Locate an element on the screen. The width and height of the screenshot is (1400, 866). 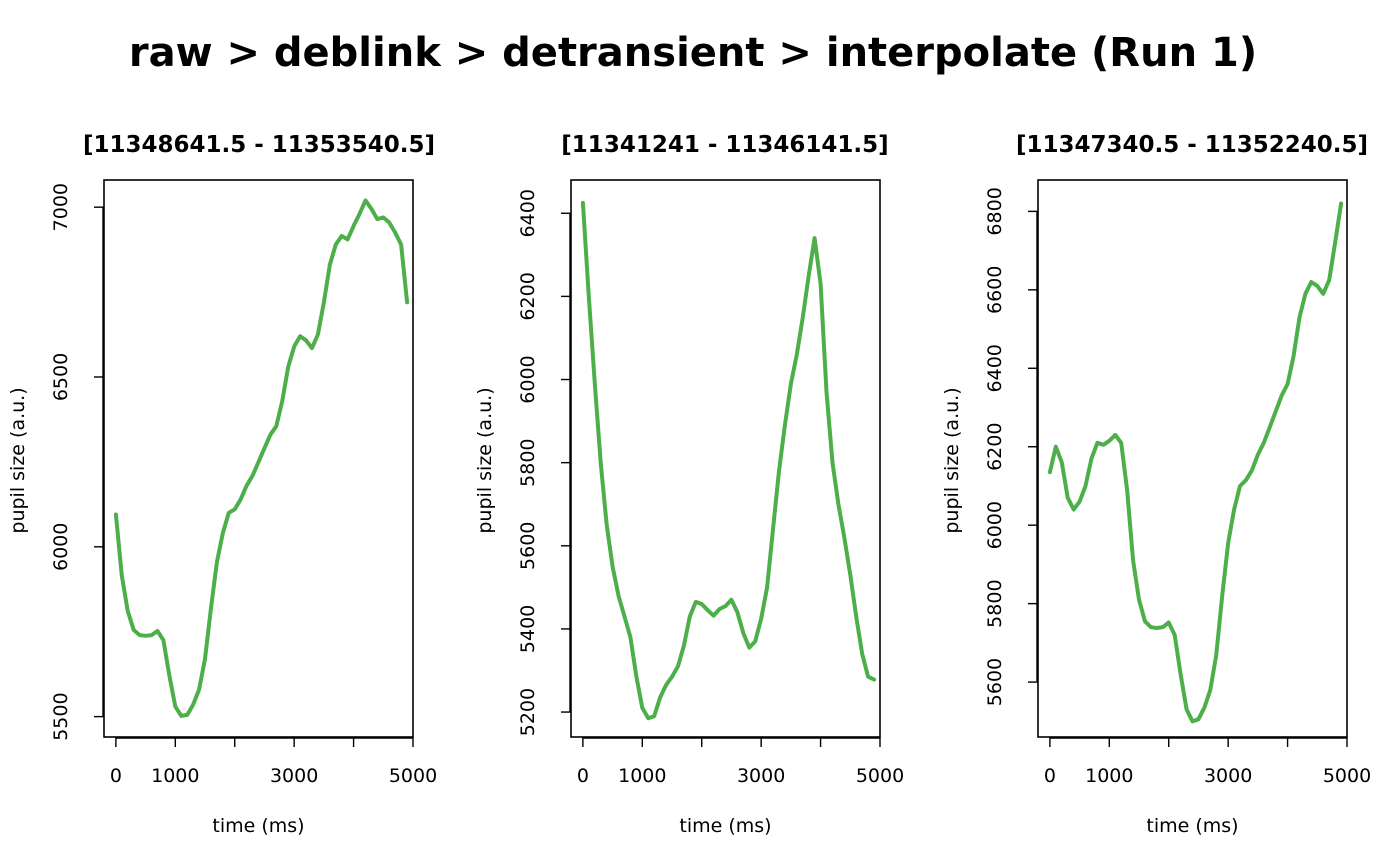
y-tick-label: 6600 is located at coordinates (995, 290).